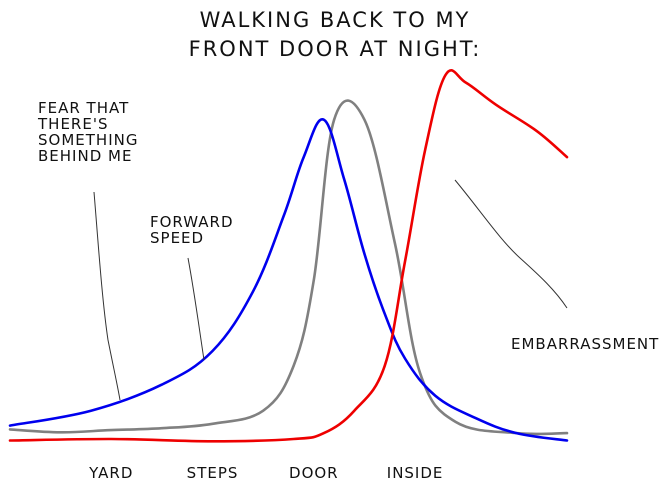 This screenshot has width=670, height=491. Describe the element at coordinates (83, 108) in the screenshot. I see `annotation-fear-that-there-s-something-behind-me-line-1: FEAR THAT` at that location.